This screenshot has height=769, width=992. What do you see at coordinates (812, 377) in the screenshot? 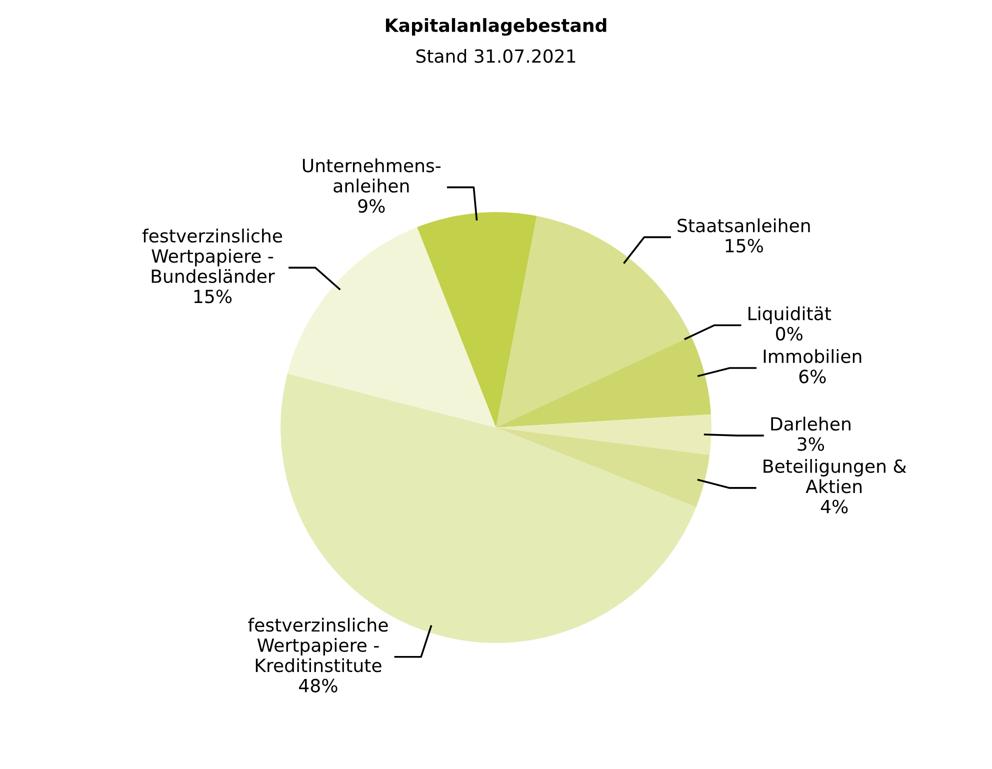
I see `data-label: 6%` at bounding box center [812, 377].